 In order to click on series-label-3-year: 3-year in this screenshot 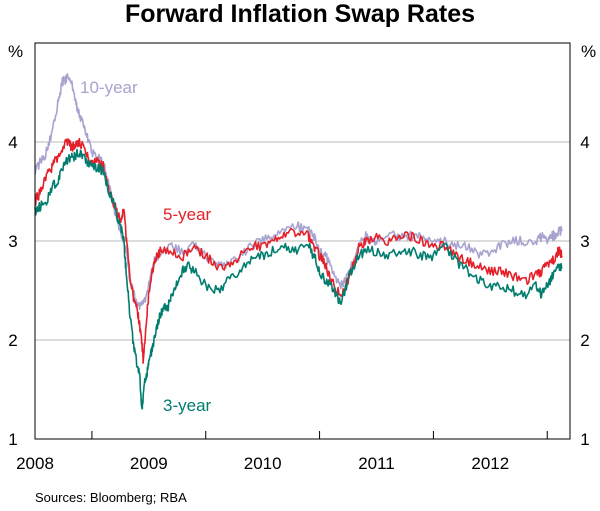, I will do `click(187, 405)`.